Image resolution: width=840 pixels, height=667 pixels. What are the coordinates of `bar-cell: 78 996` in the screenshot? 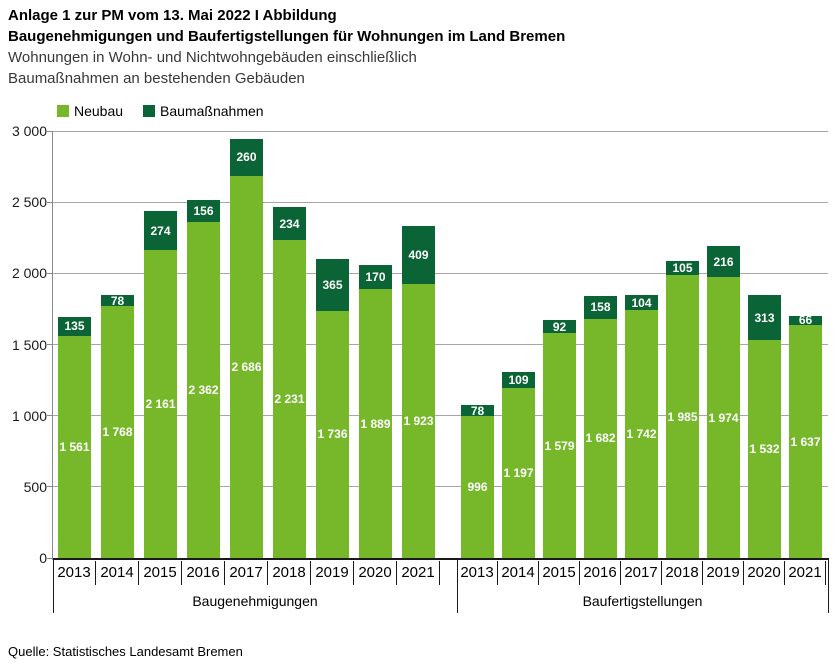 It's located at (477, 344).